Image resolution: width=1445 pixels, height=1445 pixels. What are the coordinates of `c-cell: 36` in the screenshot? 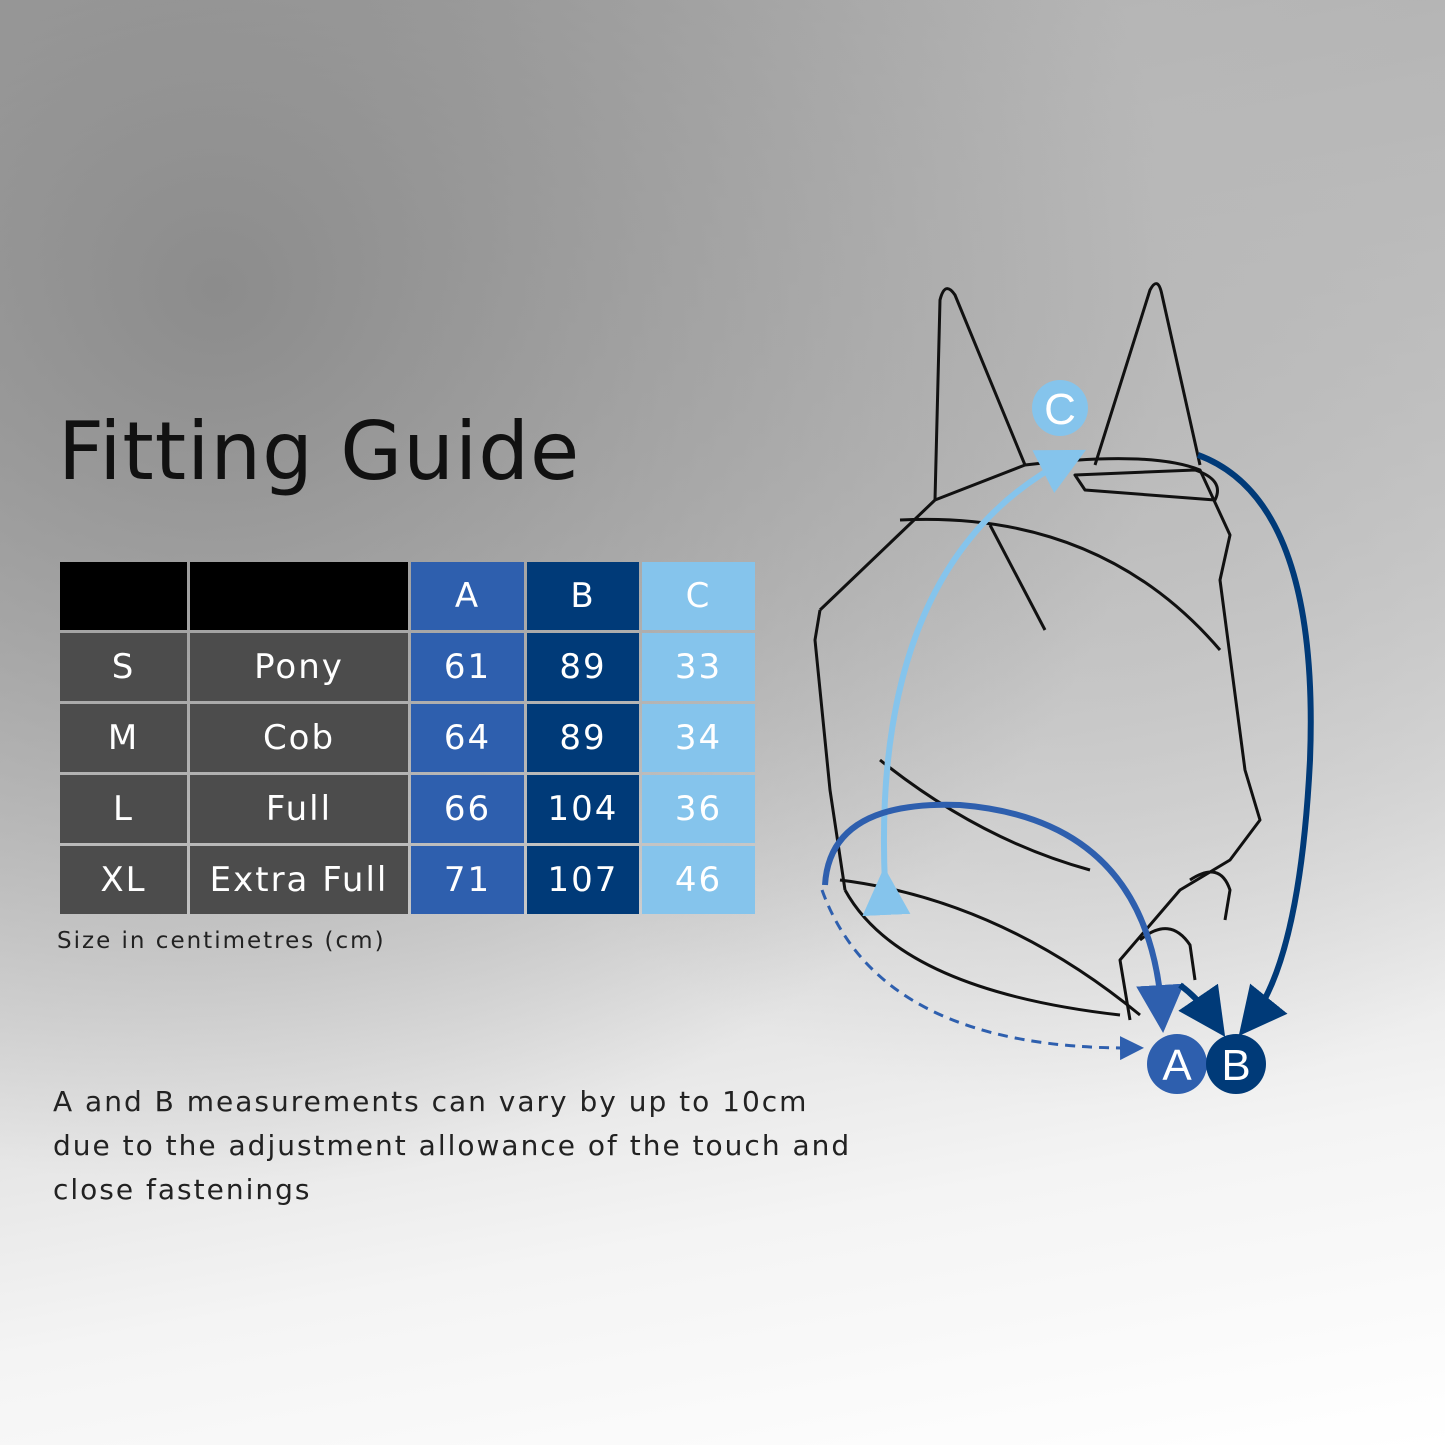 It's located at (698, 809).